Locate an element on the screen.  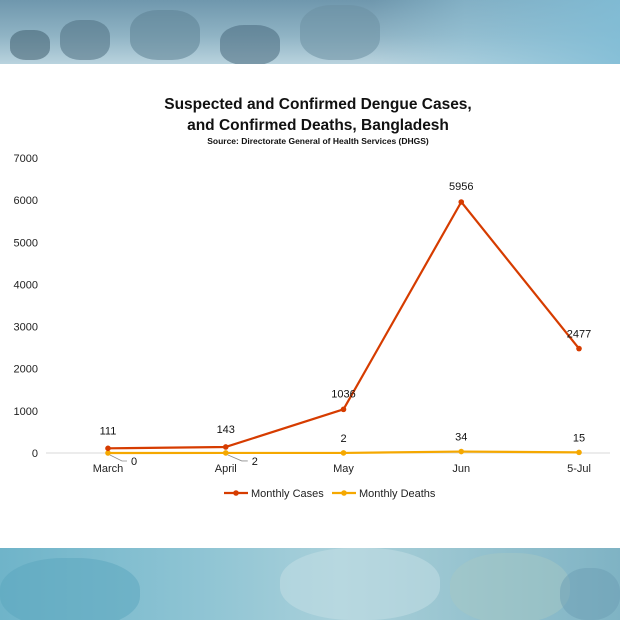
y-tick-label: 7000 is located at coordinates (26, 159).